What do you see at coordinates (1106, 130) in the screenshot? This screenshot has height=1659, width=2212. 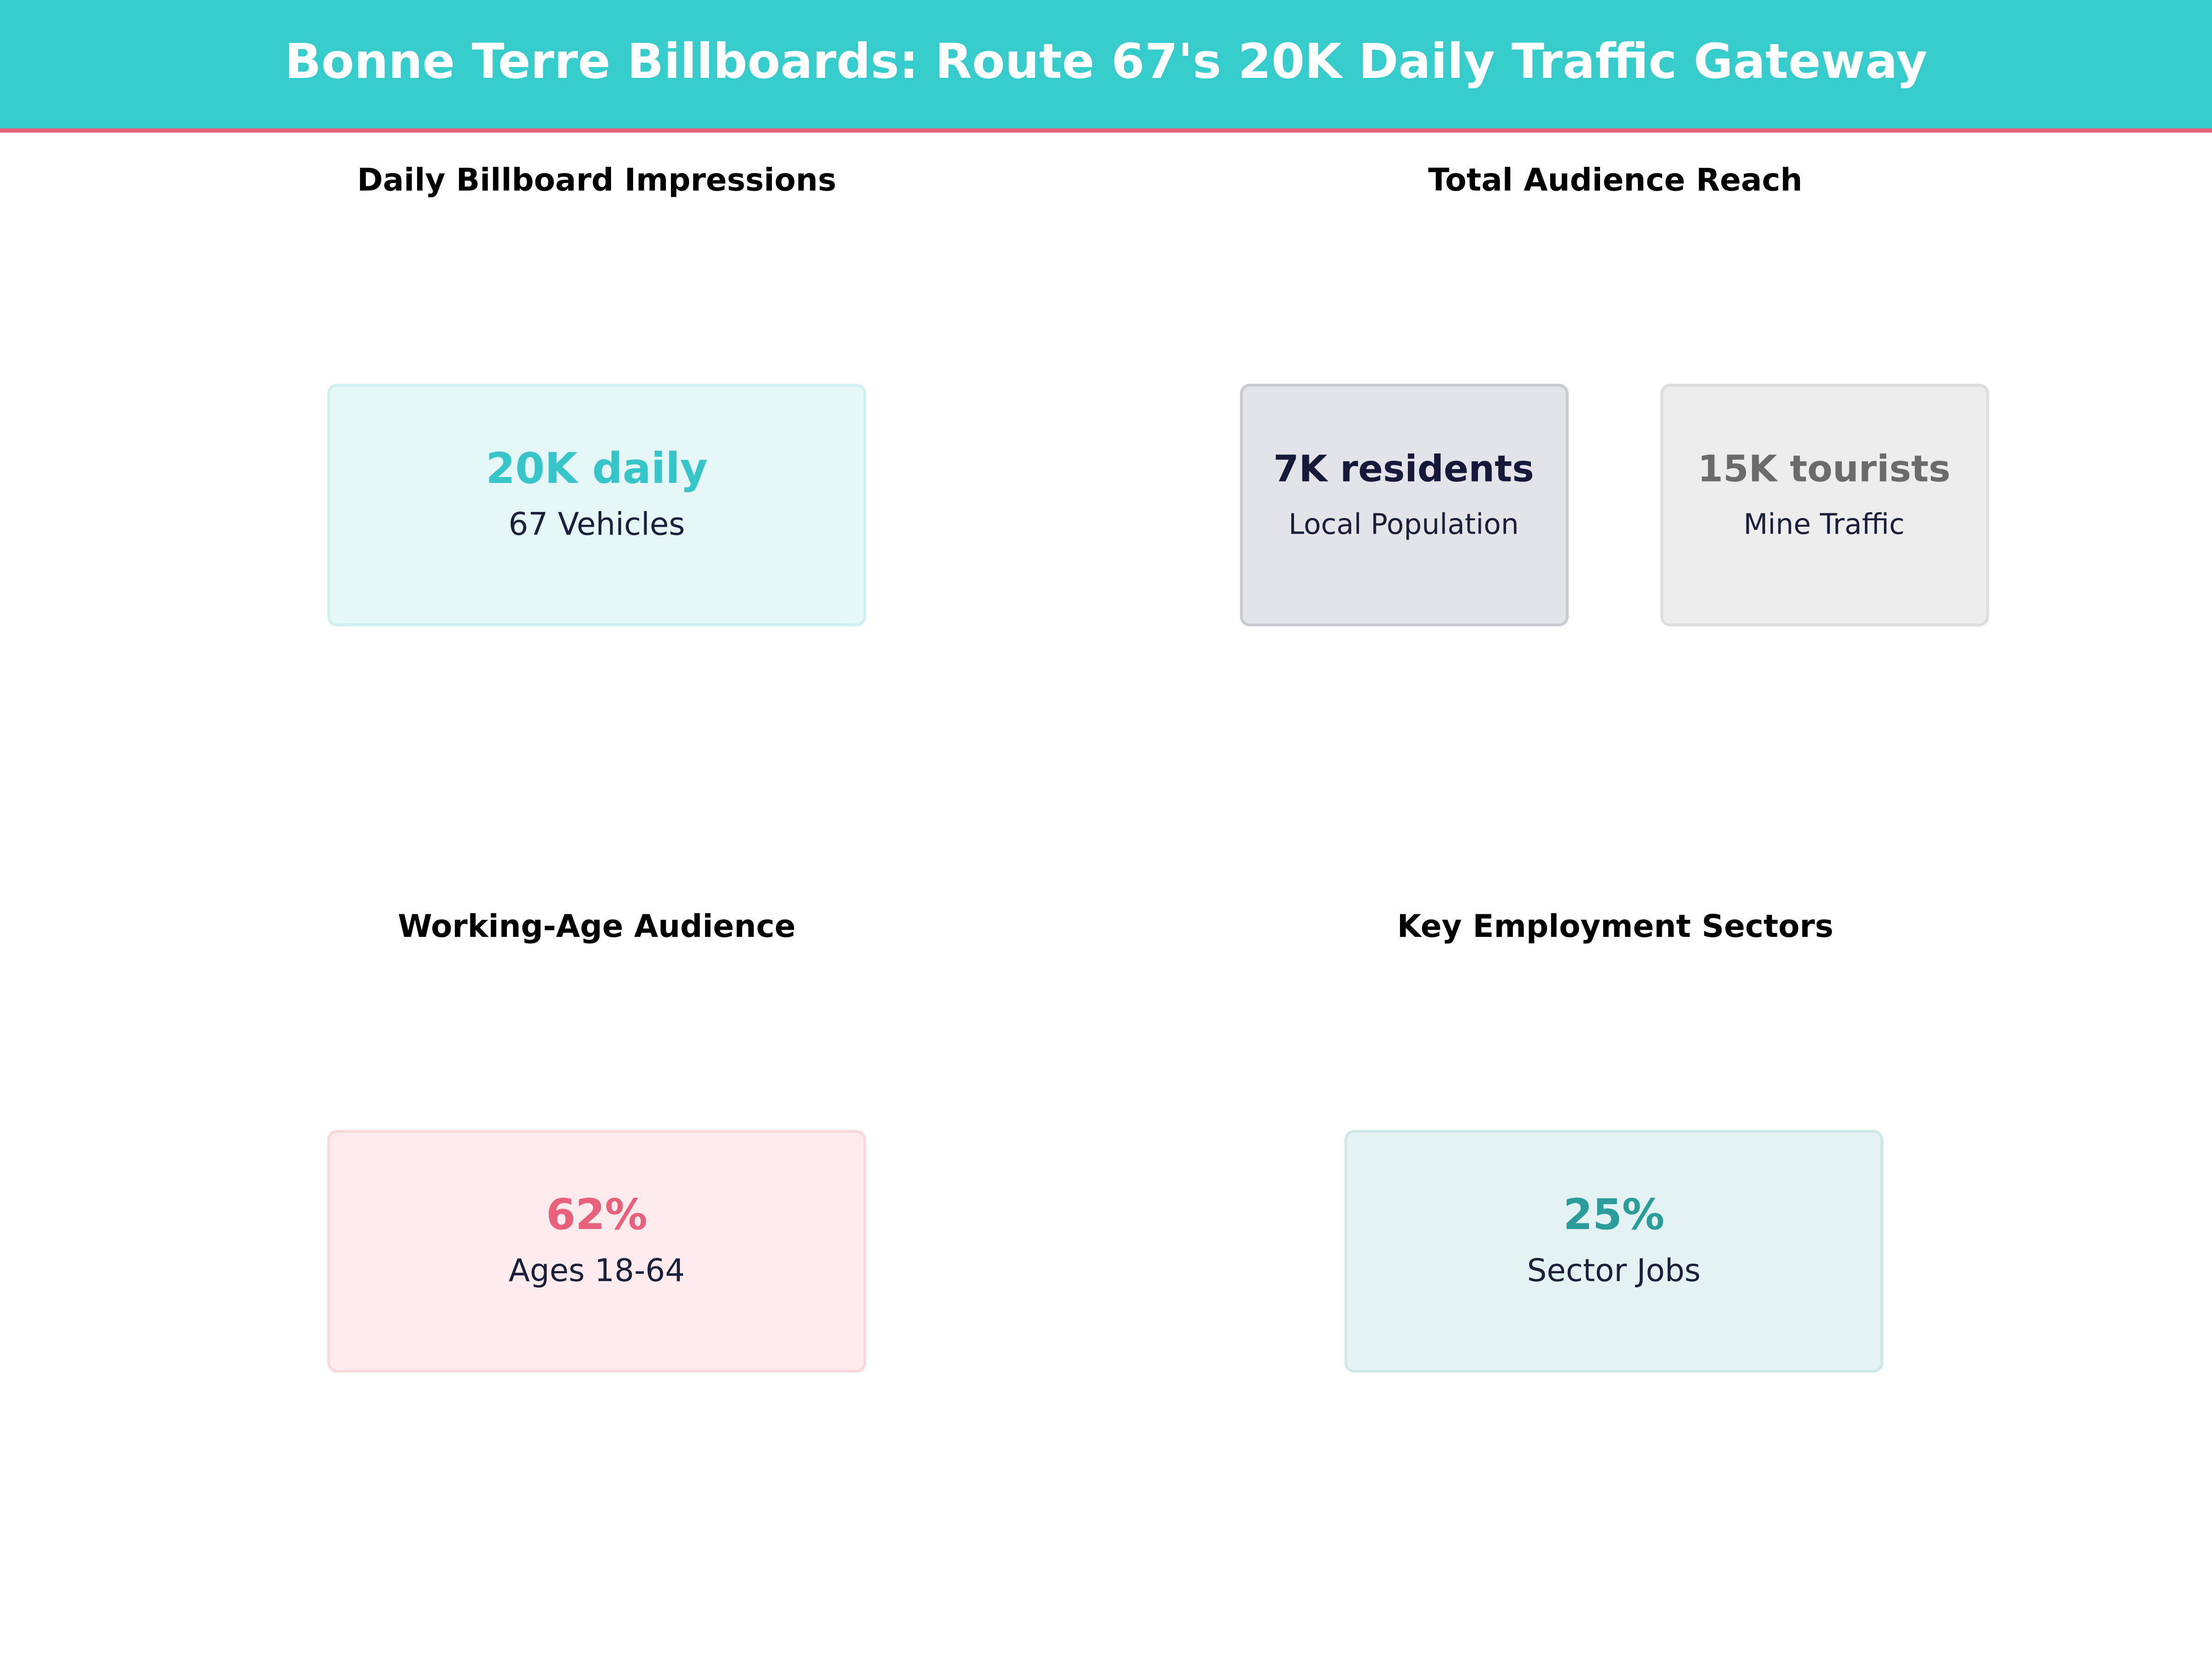 I see `header-rule` at bounding box center [1106, 130].